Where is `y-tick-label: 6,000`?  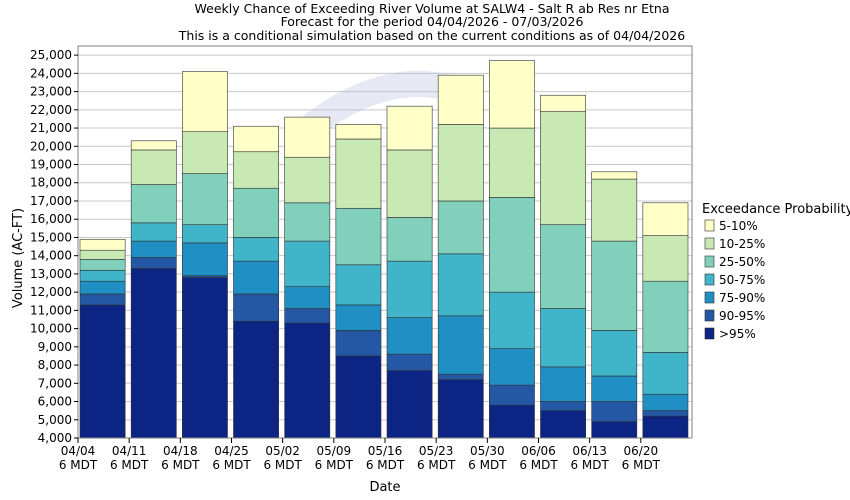
y-tick-label: 6,000 is located at coordinates (55, 402).